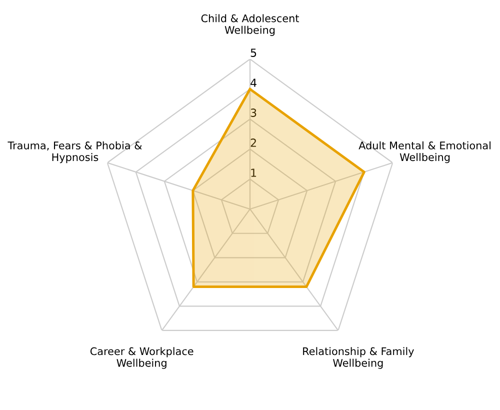 Image resolution: width=500 pixels, height=410 pixels. Describe the element at coordinates (358, 358) in the screenshot. I see `spoke-label: Relationship & Family Wellbeing` at that location.